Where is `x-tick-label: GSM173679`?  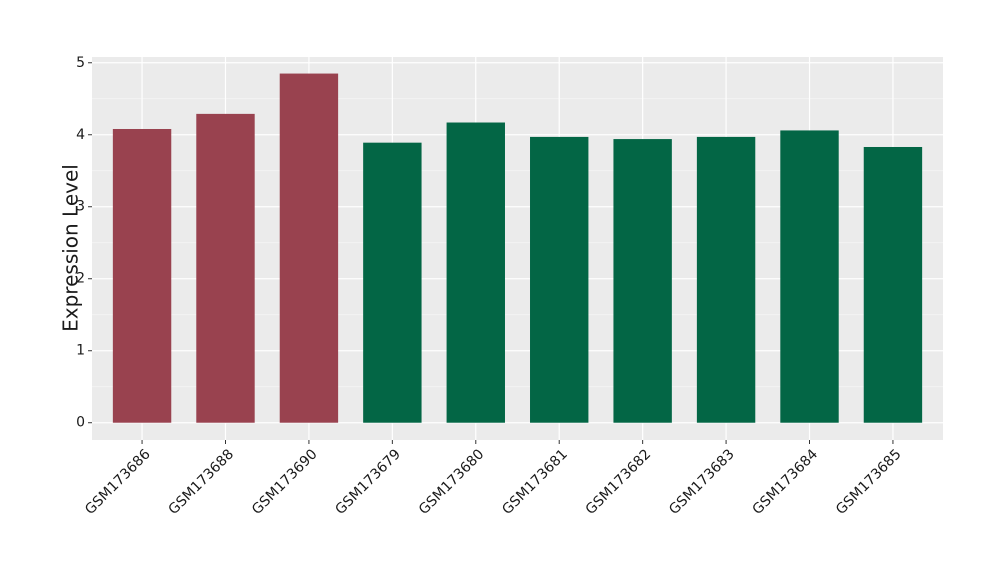
x-tick-label: GSM173679 is located at coordinates (368, 482).